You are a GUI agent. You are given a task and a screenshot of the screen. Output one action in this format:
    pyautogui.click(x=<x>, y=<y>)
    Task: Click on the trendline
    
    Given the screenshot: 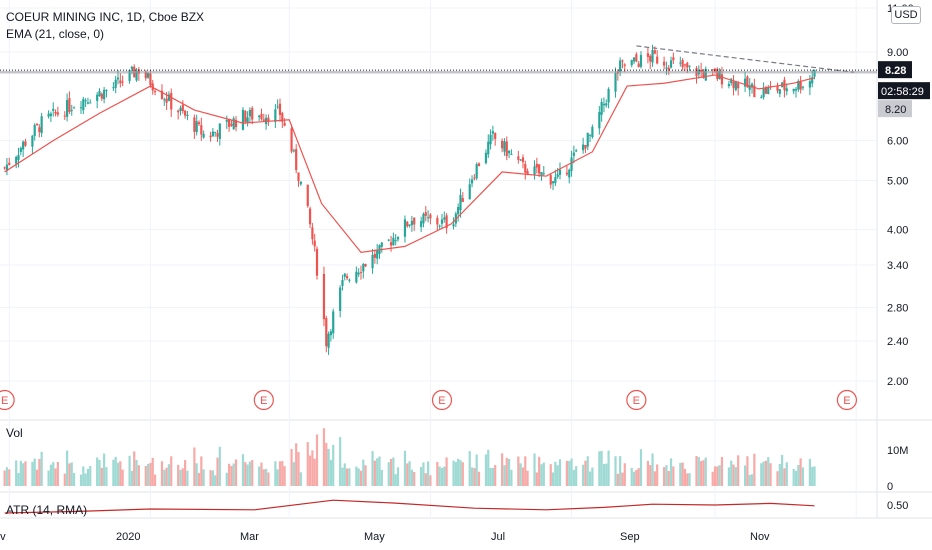 What is the action you would take?
    pyautogui.click(x=745, y=59)
    